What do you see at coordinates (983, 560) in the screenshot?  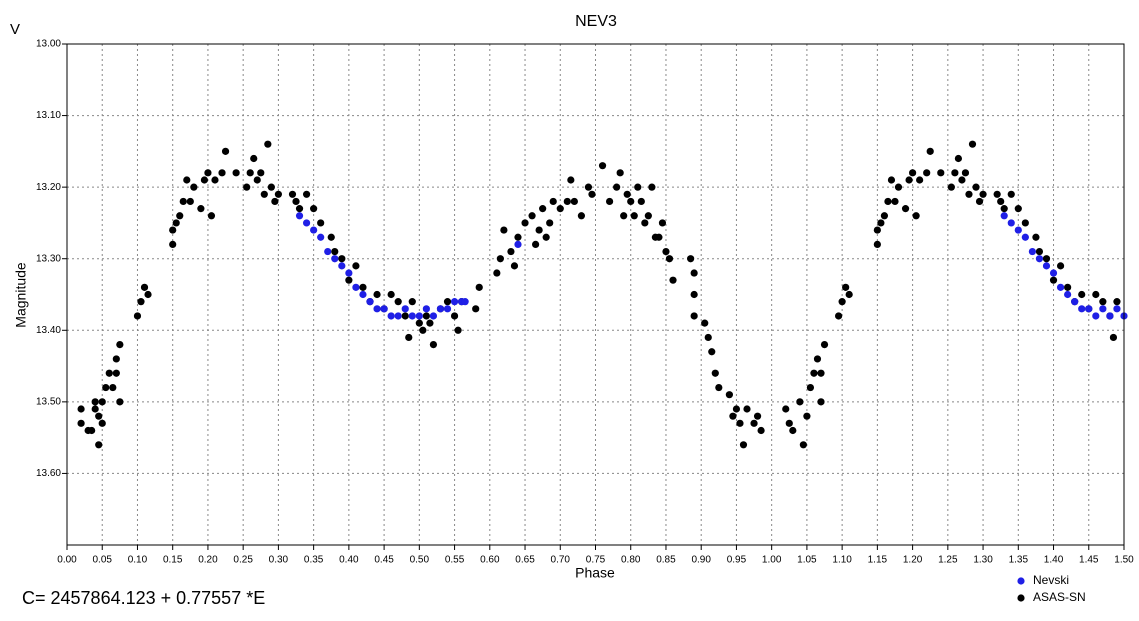 I see `x-tick-label: 1.30` at bounding box center [983, 560].